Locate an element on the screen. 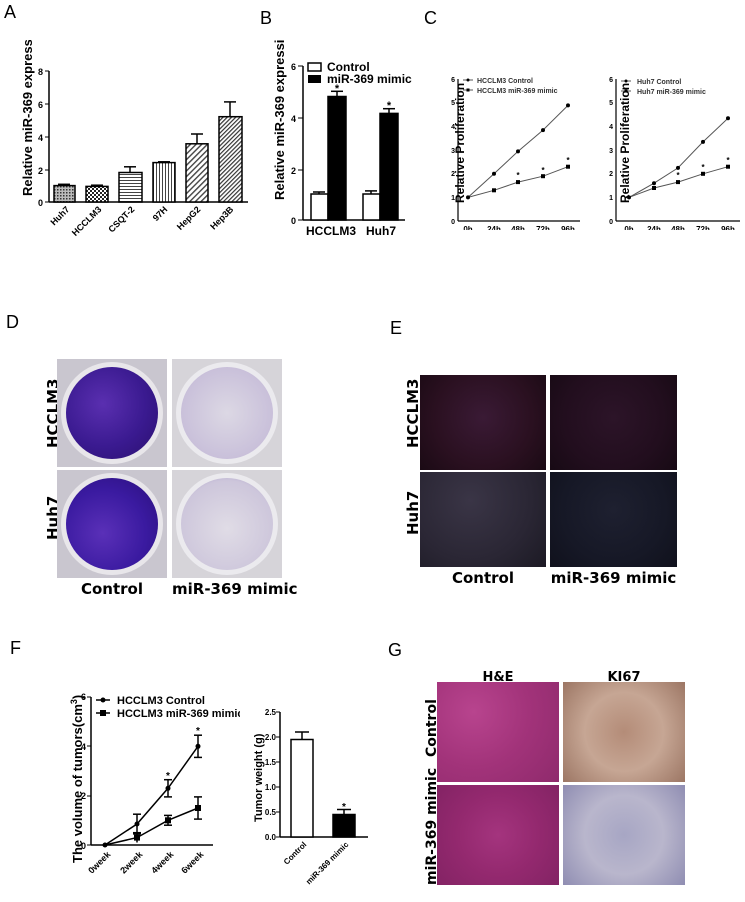  panel-d-col-label-mimic: miR-369 mimic is located at coordinates (235, 589).